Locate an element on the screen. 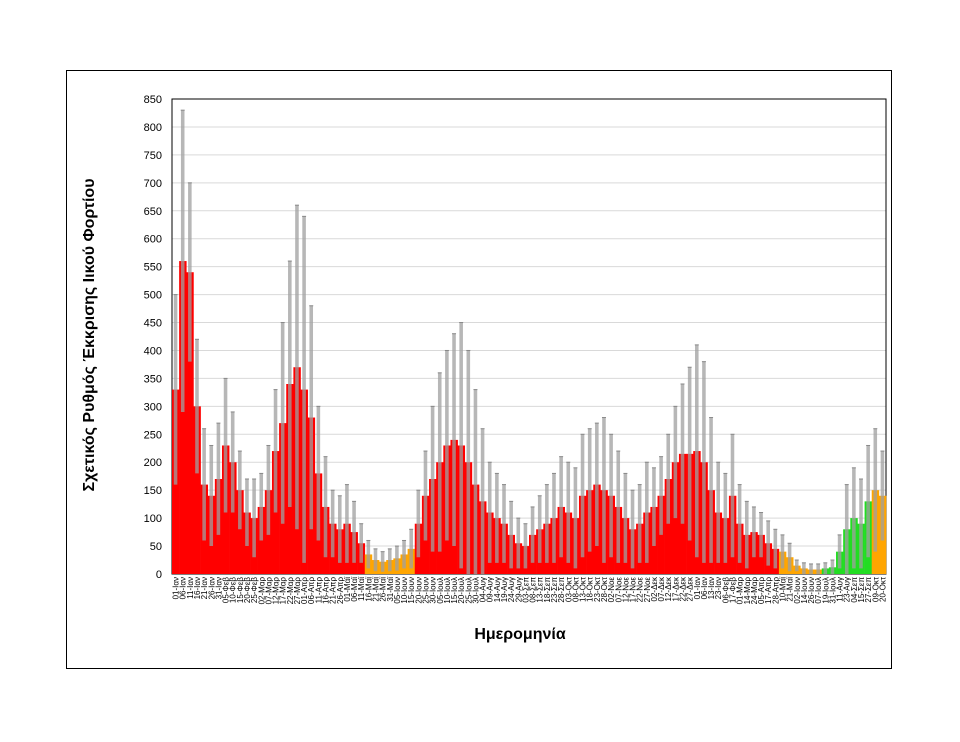 The height and width of the screenshot is (742, 960). x-tick-label: 11-Αυγ is located at coordinates (840, 589).